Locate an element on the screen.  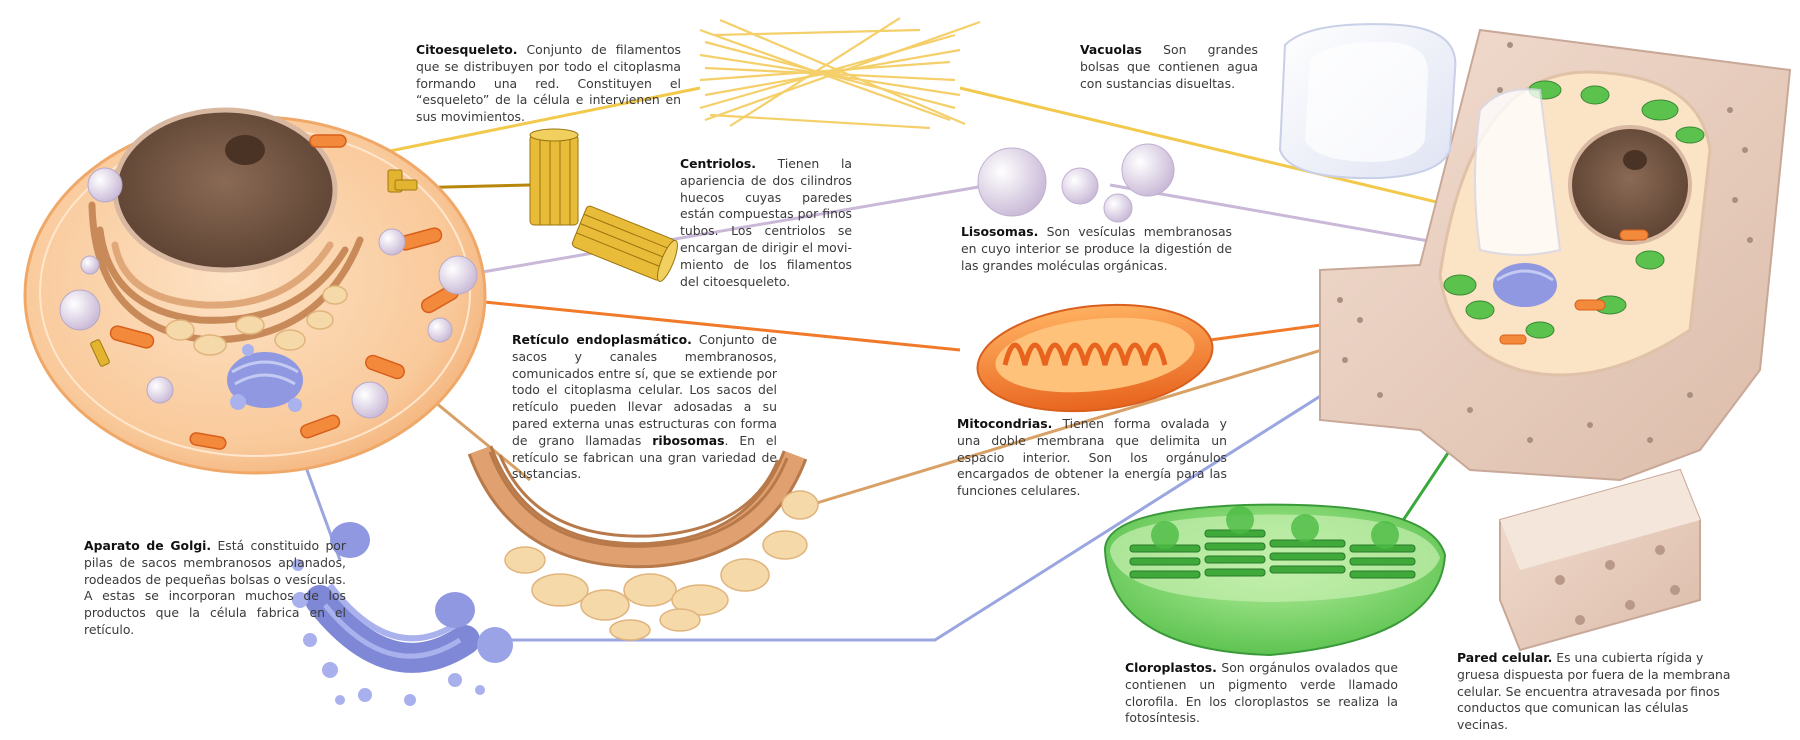
vacuole-icon is located at coordinates (1367, 101).